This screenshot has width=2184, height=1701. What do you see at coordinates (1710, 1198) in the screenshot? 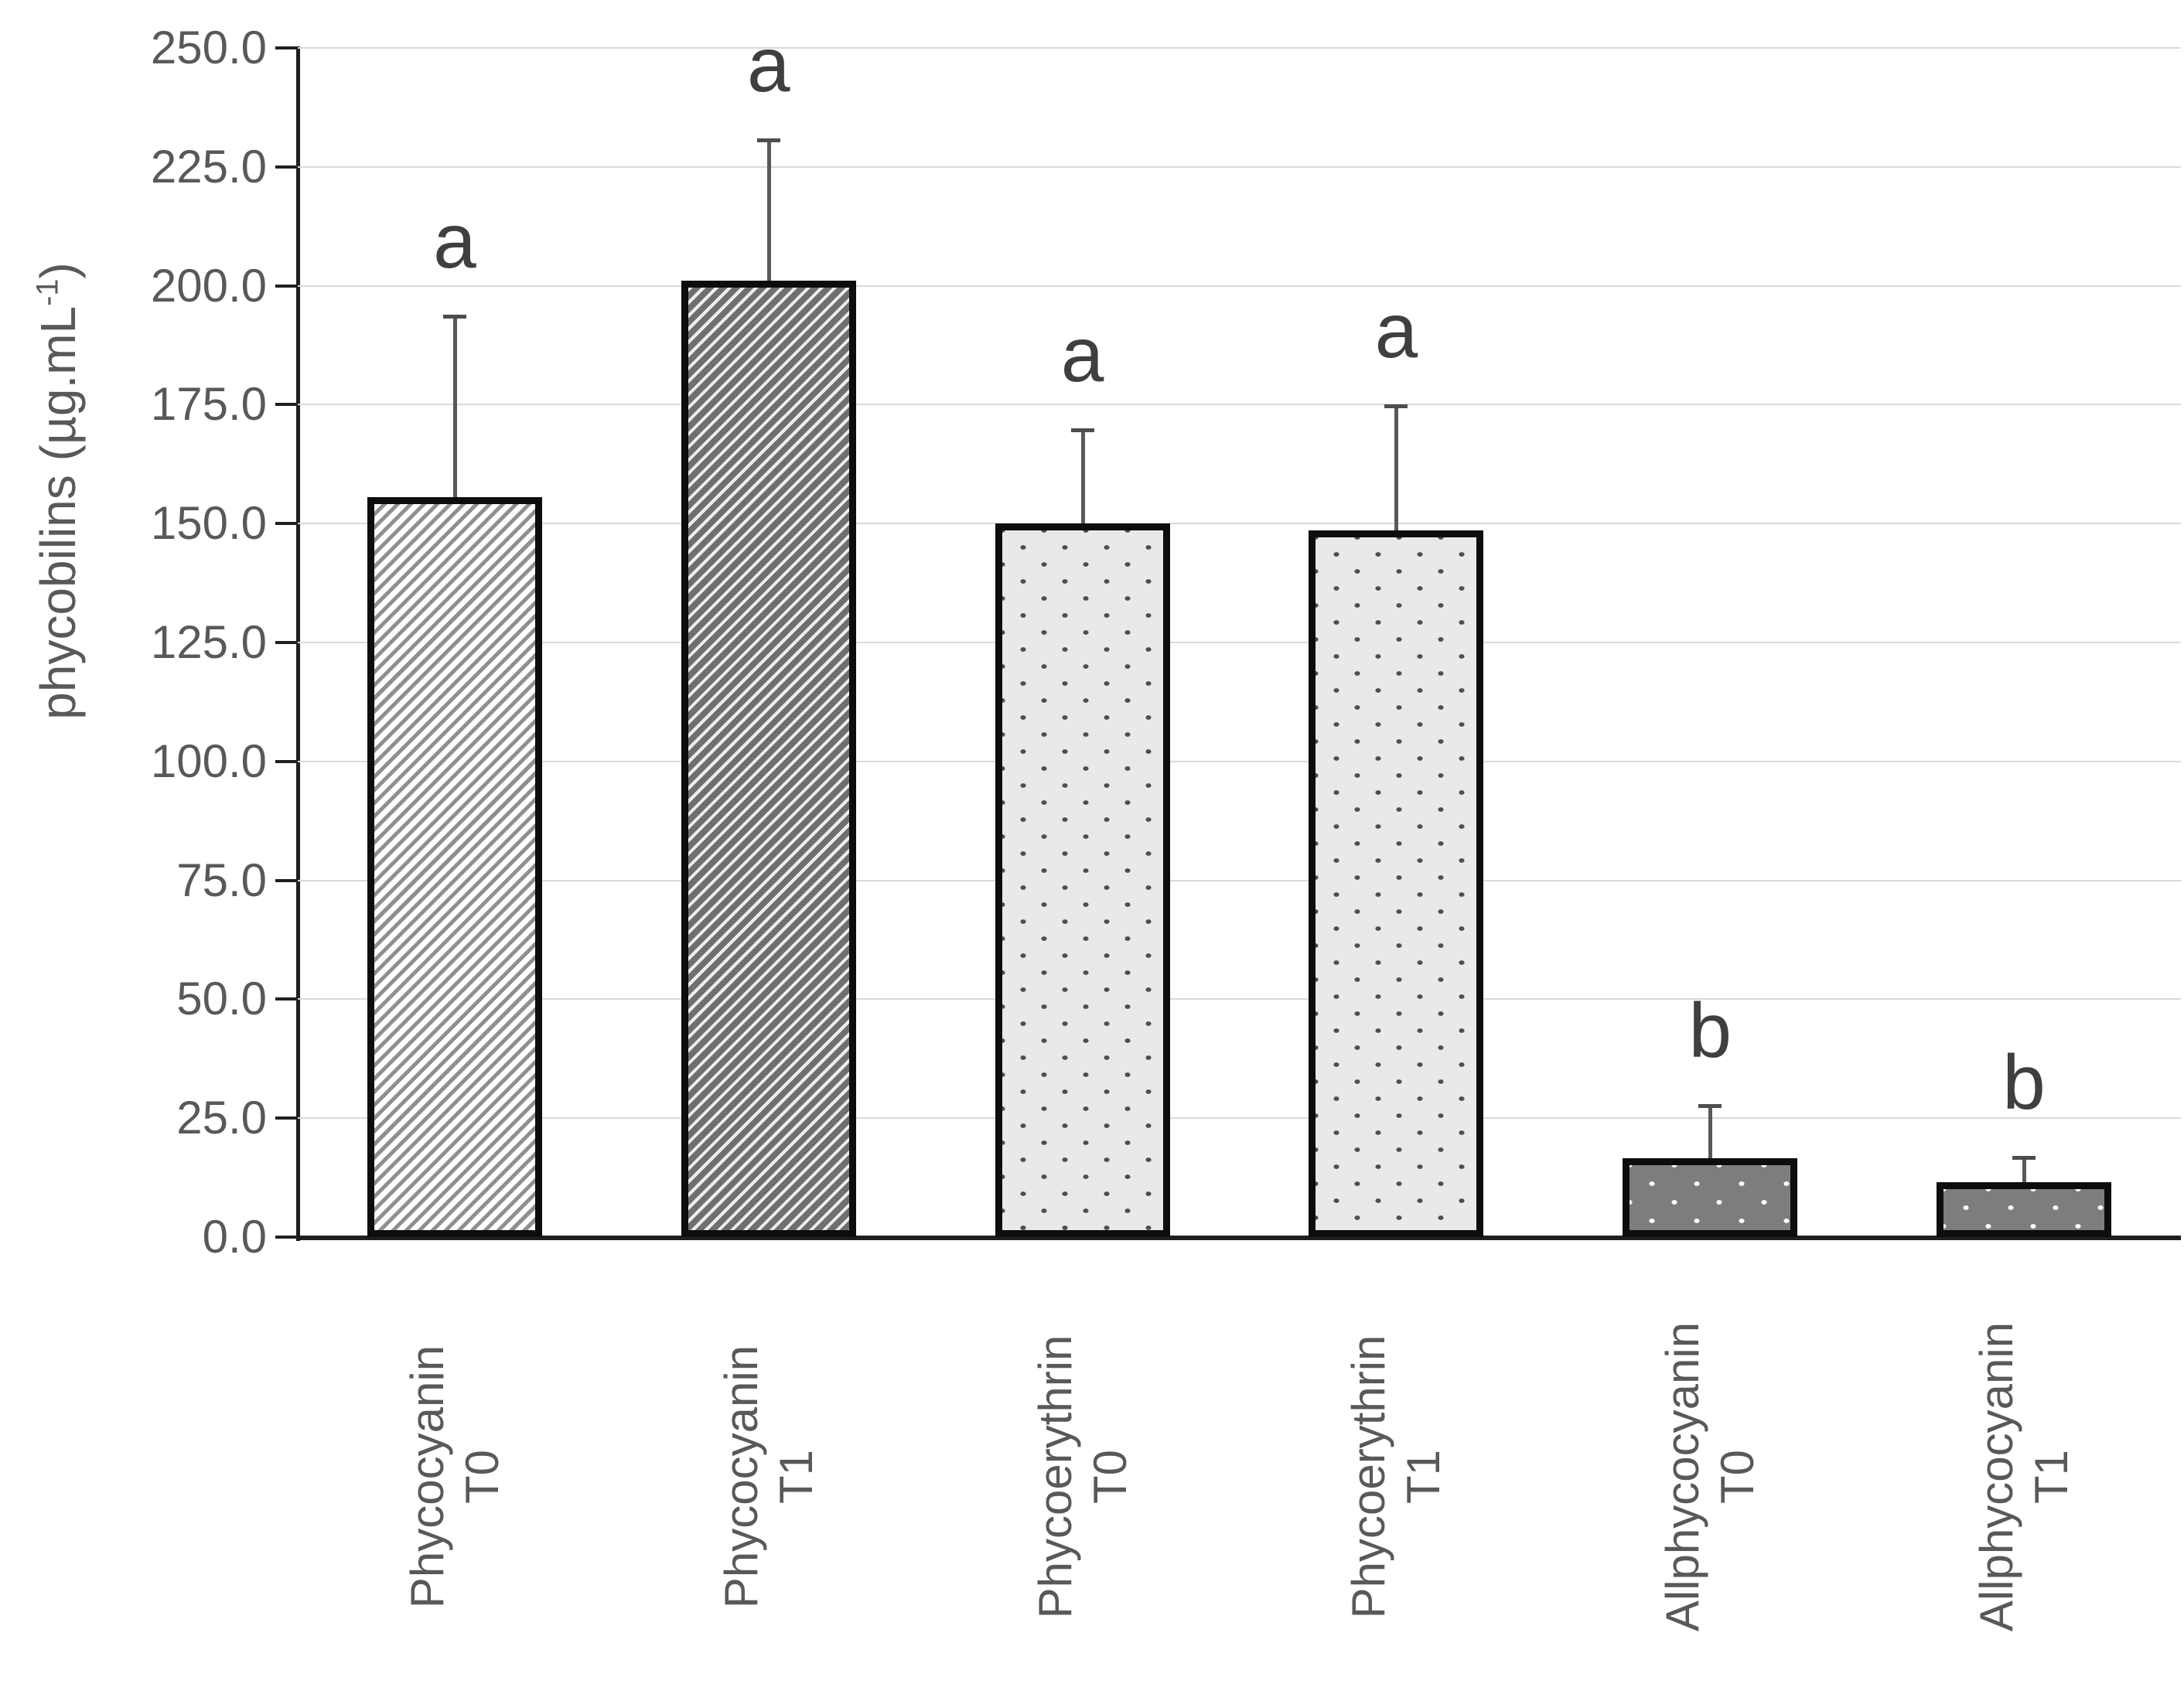
I see `bar-allphycocyanin-t0` at bounding box center [1710, 1198].